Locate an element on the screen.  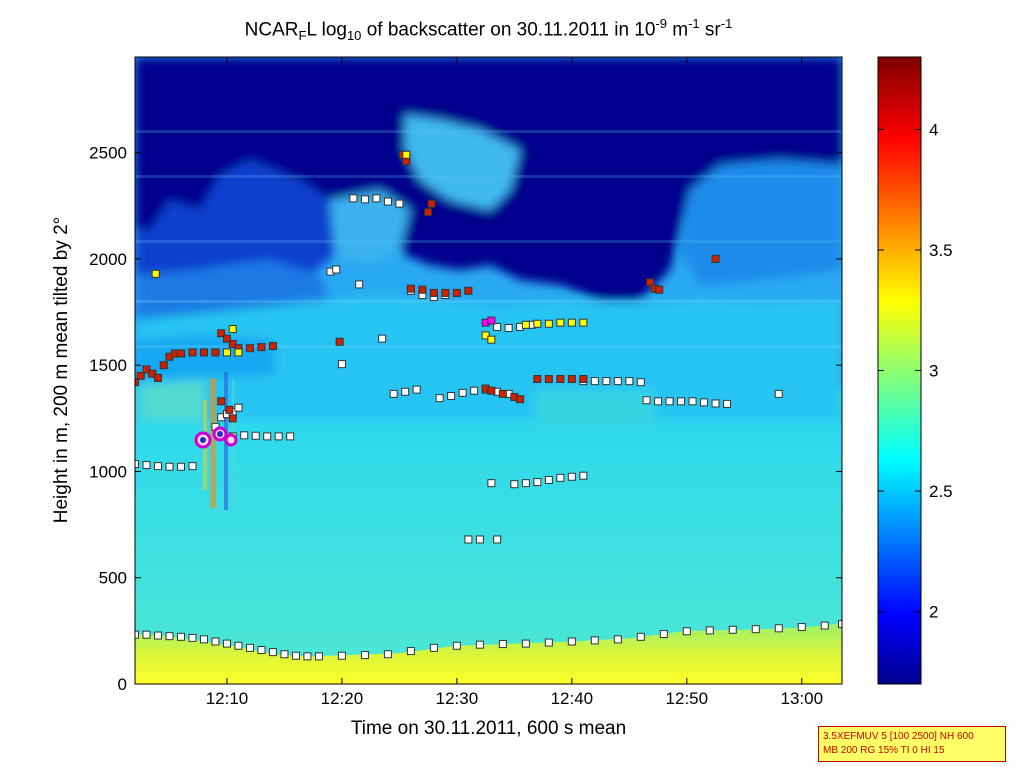
dense-cloud-base-cluster is located at coordinates (216, 437).